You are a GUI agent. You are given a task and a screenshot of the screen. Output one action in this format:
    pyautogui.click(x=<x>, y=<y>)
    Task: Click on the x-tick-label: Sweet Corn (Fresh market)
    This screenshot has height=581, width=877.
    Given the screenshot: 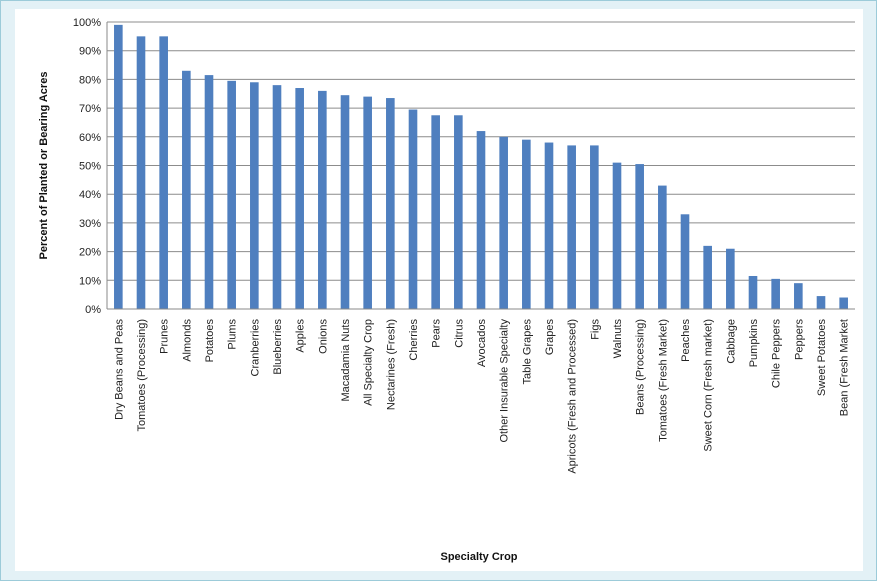 What is the action you would take?
    pyautogui.click(x=709, y=385)
    